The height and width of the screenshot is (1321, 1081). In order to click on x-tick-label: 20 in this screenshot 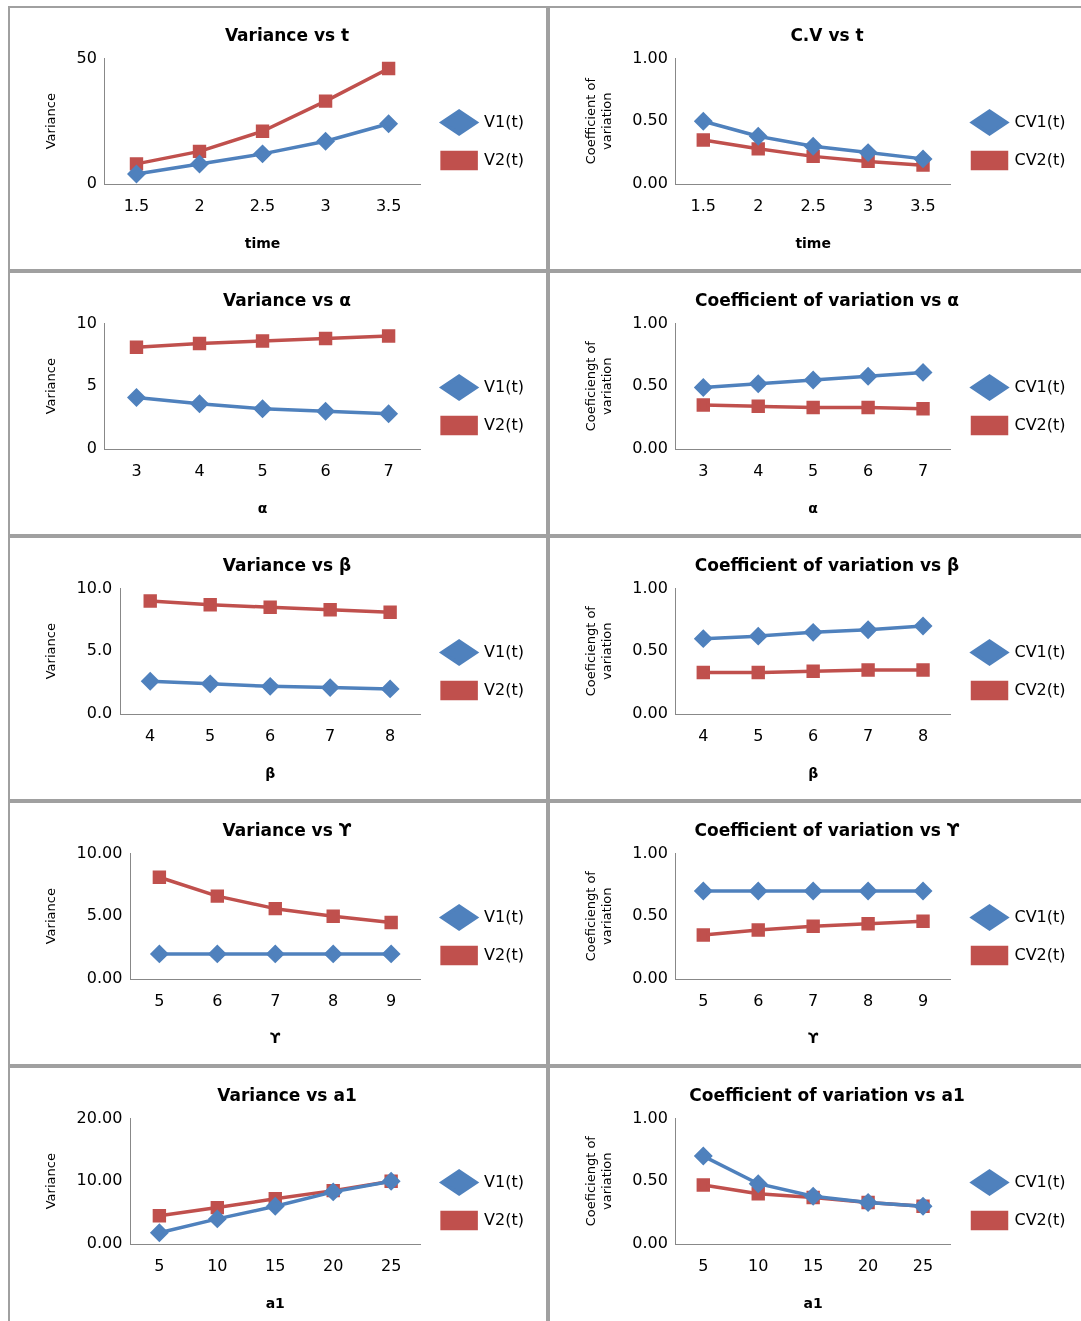, I will do `click(333, 1265)`.